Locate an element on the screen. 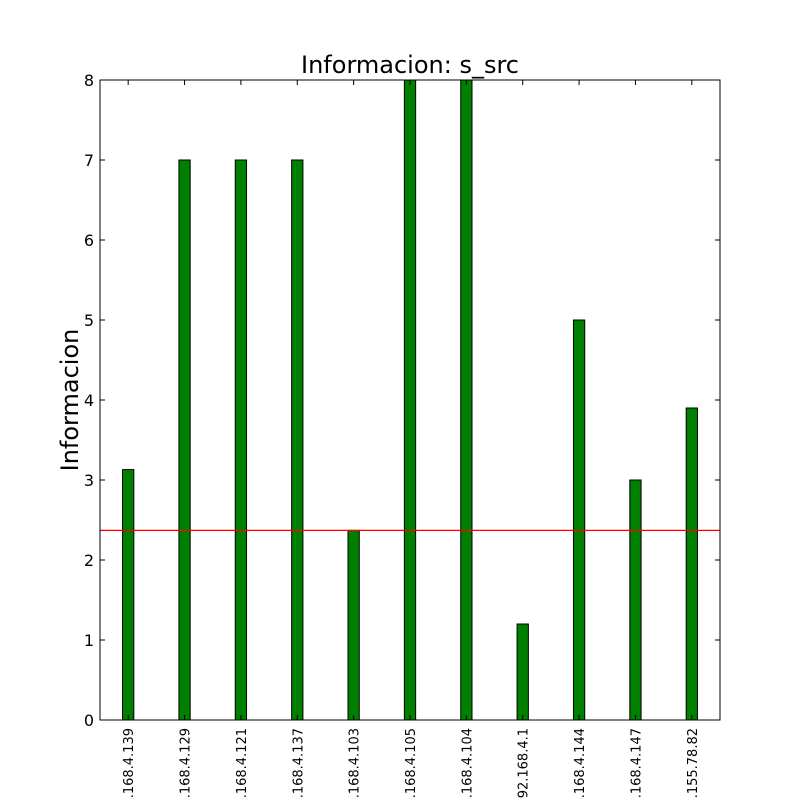  x-tick-label: .168.4.104 is located at coordinates (467, 763).